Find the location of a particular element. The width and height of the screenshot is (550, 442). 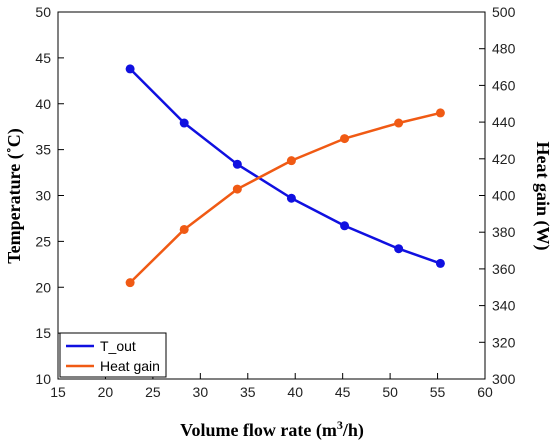

right-y-tick-label: 360 is located at coordinates (504, 269).